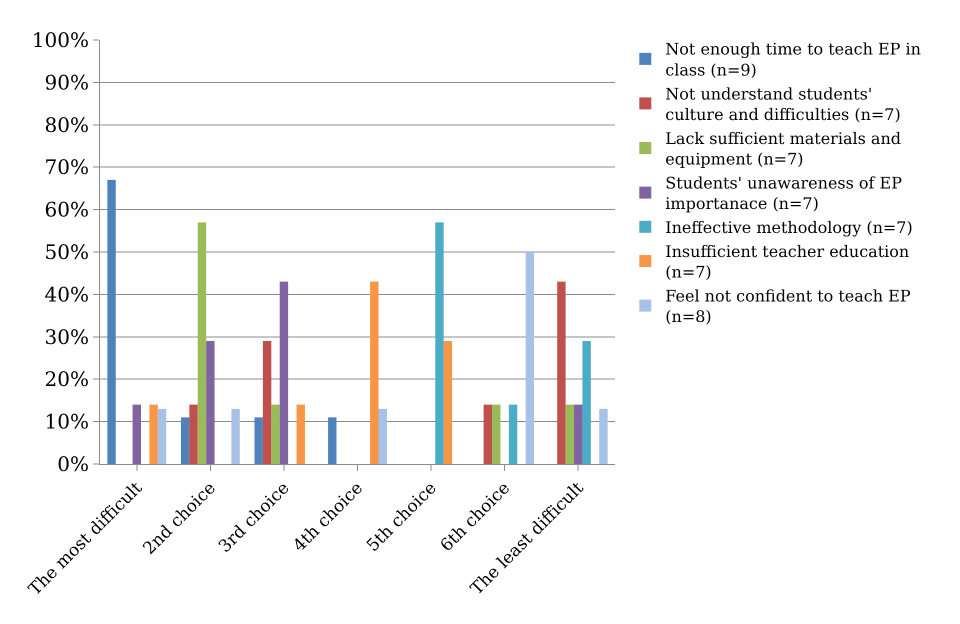 The image size is (960, 624). I want to click on y-tick-label: 10%, so click(66, 422).